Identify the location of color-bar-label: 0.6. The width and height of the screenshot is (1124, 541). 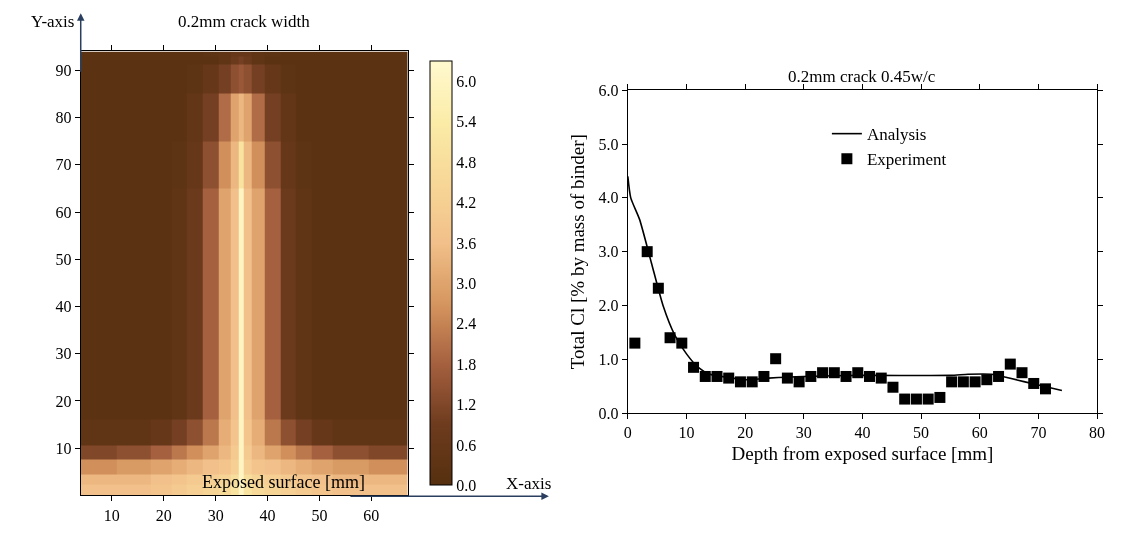
(466, 445).